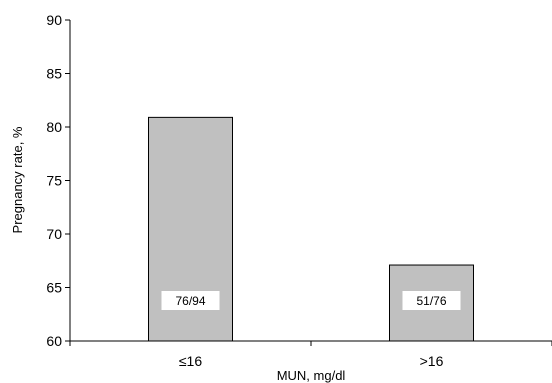 Image resolution: width=552 pixels, height=383 pixels. Describe the element at coordinates (54, 288) in the screenshot. I see `y-tick-label-2: 65` at that location.